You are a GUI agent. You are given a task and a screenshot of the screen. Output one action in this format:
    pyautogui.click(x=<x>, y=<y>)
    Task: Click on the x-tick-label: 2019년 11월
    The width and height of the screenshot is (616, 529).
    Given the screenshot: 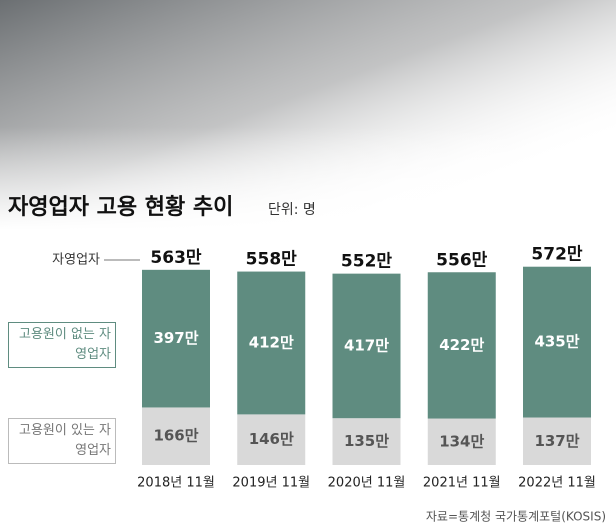 What is the action you would take?
    pyautogui.click(x=271, y=483)
    